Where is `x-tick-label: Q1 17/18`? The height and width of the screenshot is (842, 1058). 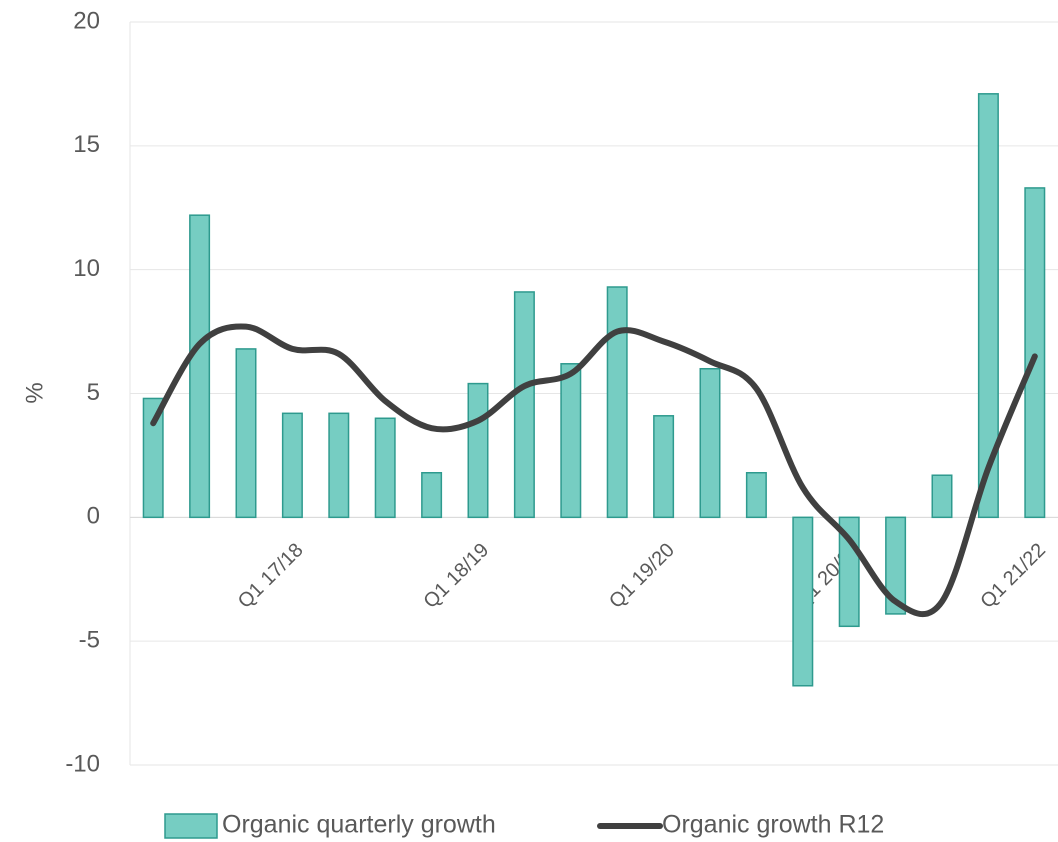
x-tick-label: Q1 17/18 is located at coordinates (271, 576).